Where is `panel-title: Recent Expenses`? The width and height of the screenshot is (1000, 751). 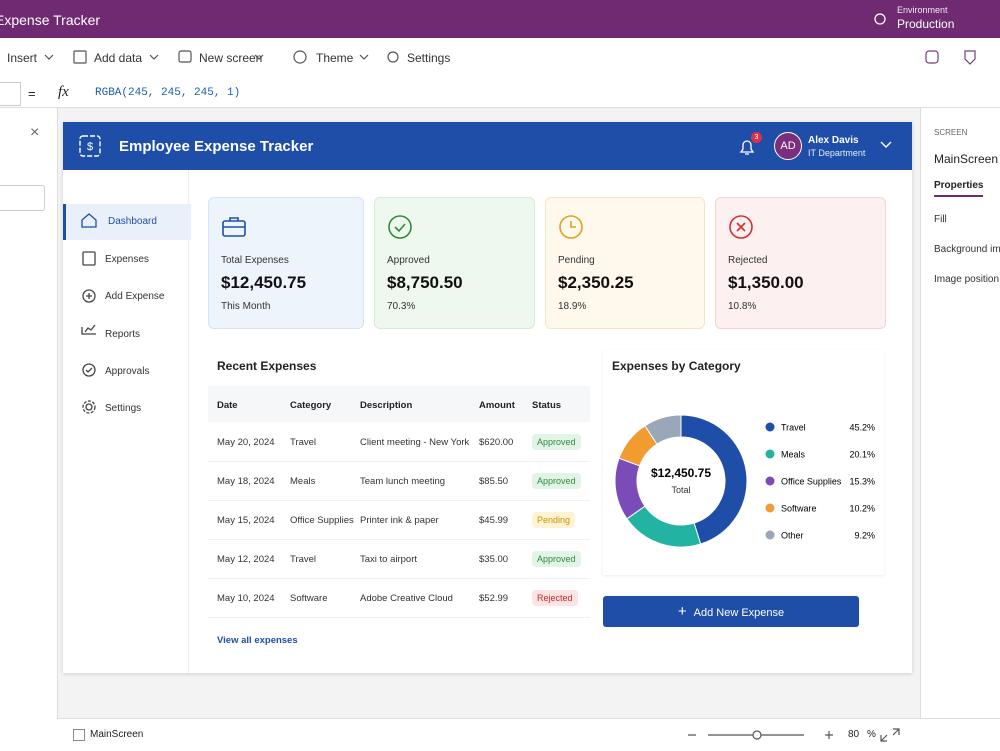 panel-title: Recent Expenses is located at coordinates (267, 366).